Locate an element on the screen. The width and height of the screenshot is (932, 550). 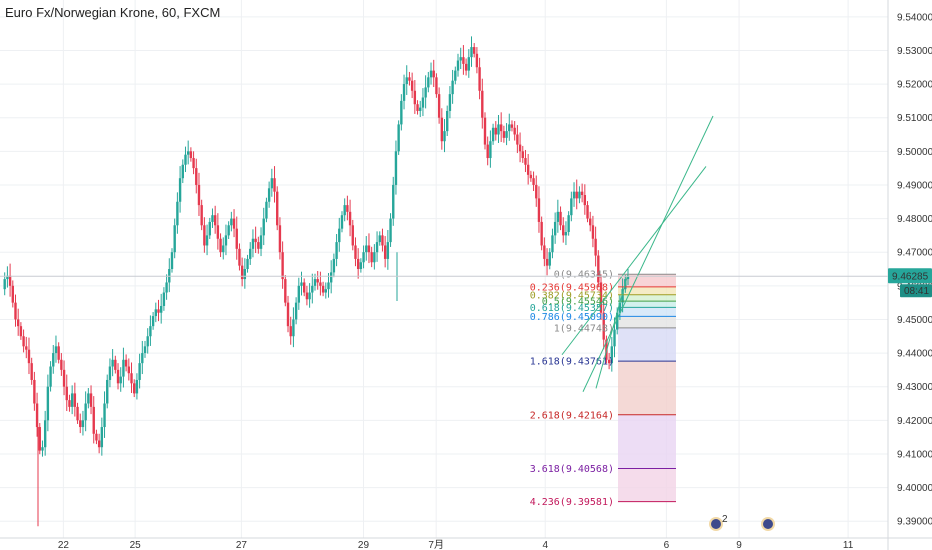
y-tick-label: 9.48000 is located at coordinates (914, 219).